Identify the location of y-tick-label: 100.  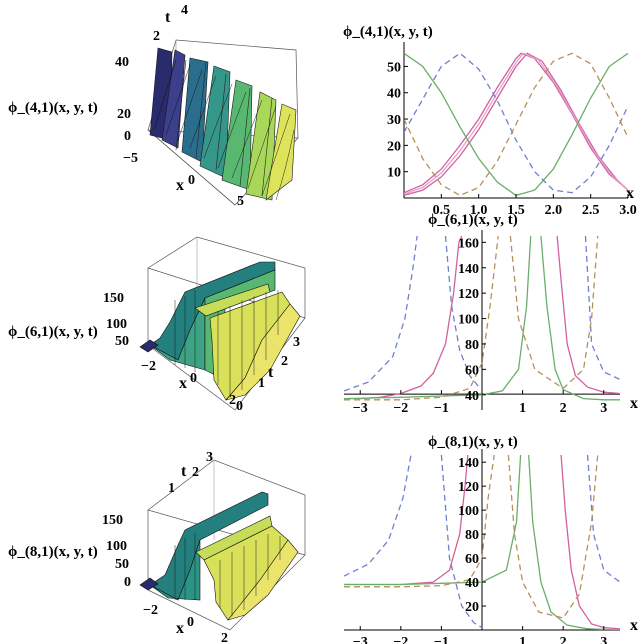
(468, 320).